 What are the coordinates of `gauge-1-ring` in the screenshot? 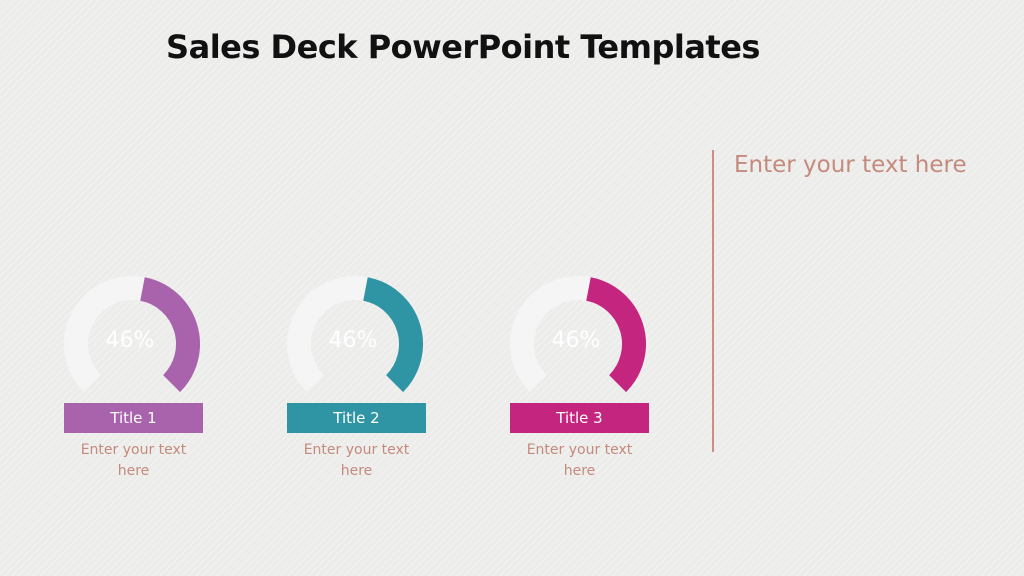 It's located at (132, 334).